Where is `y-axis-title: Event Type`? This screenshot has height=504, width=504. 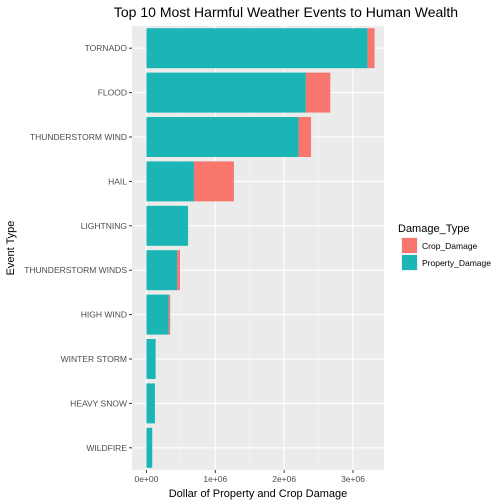
y-axis-title: Event Type is located at coordinates (11, 248).